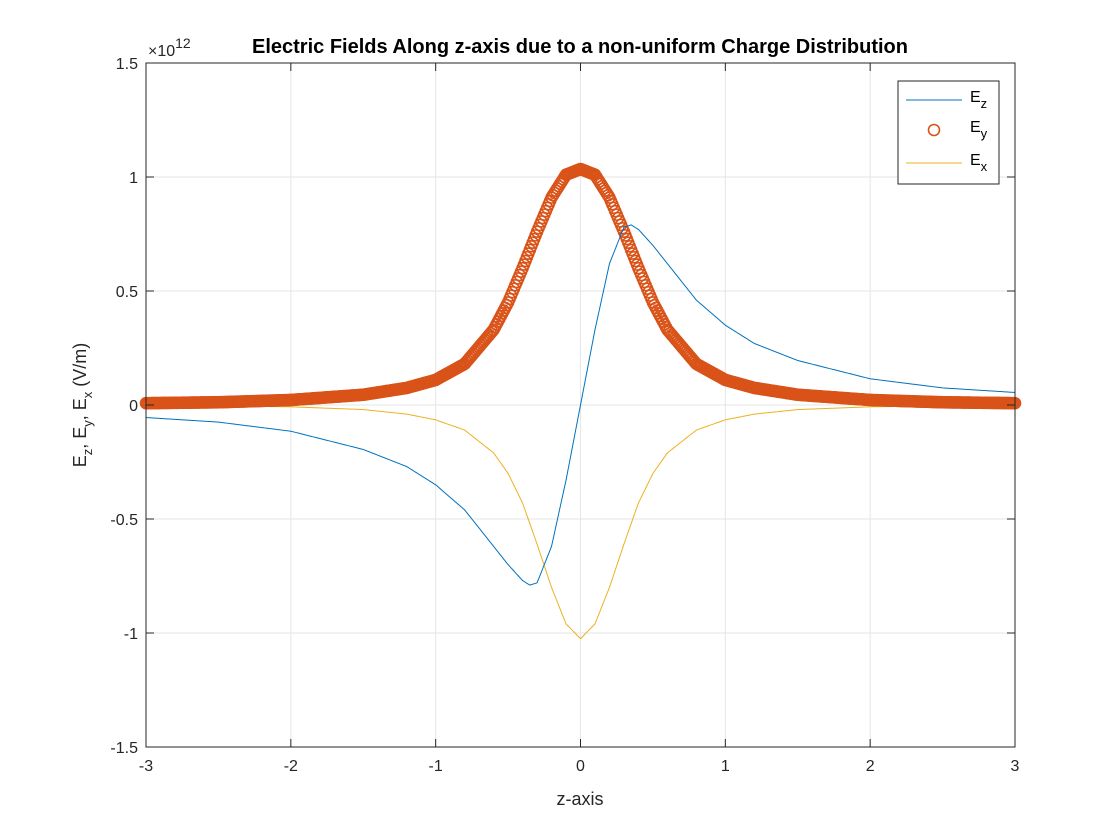  What do you see at coordinates (133, 178) in the screenshot?
I see `y-tick-label: 1` at bounding box center [133, 178].